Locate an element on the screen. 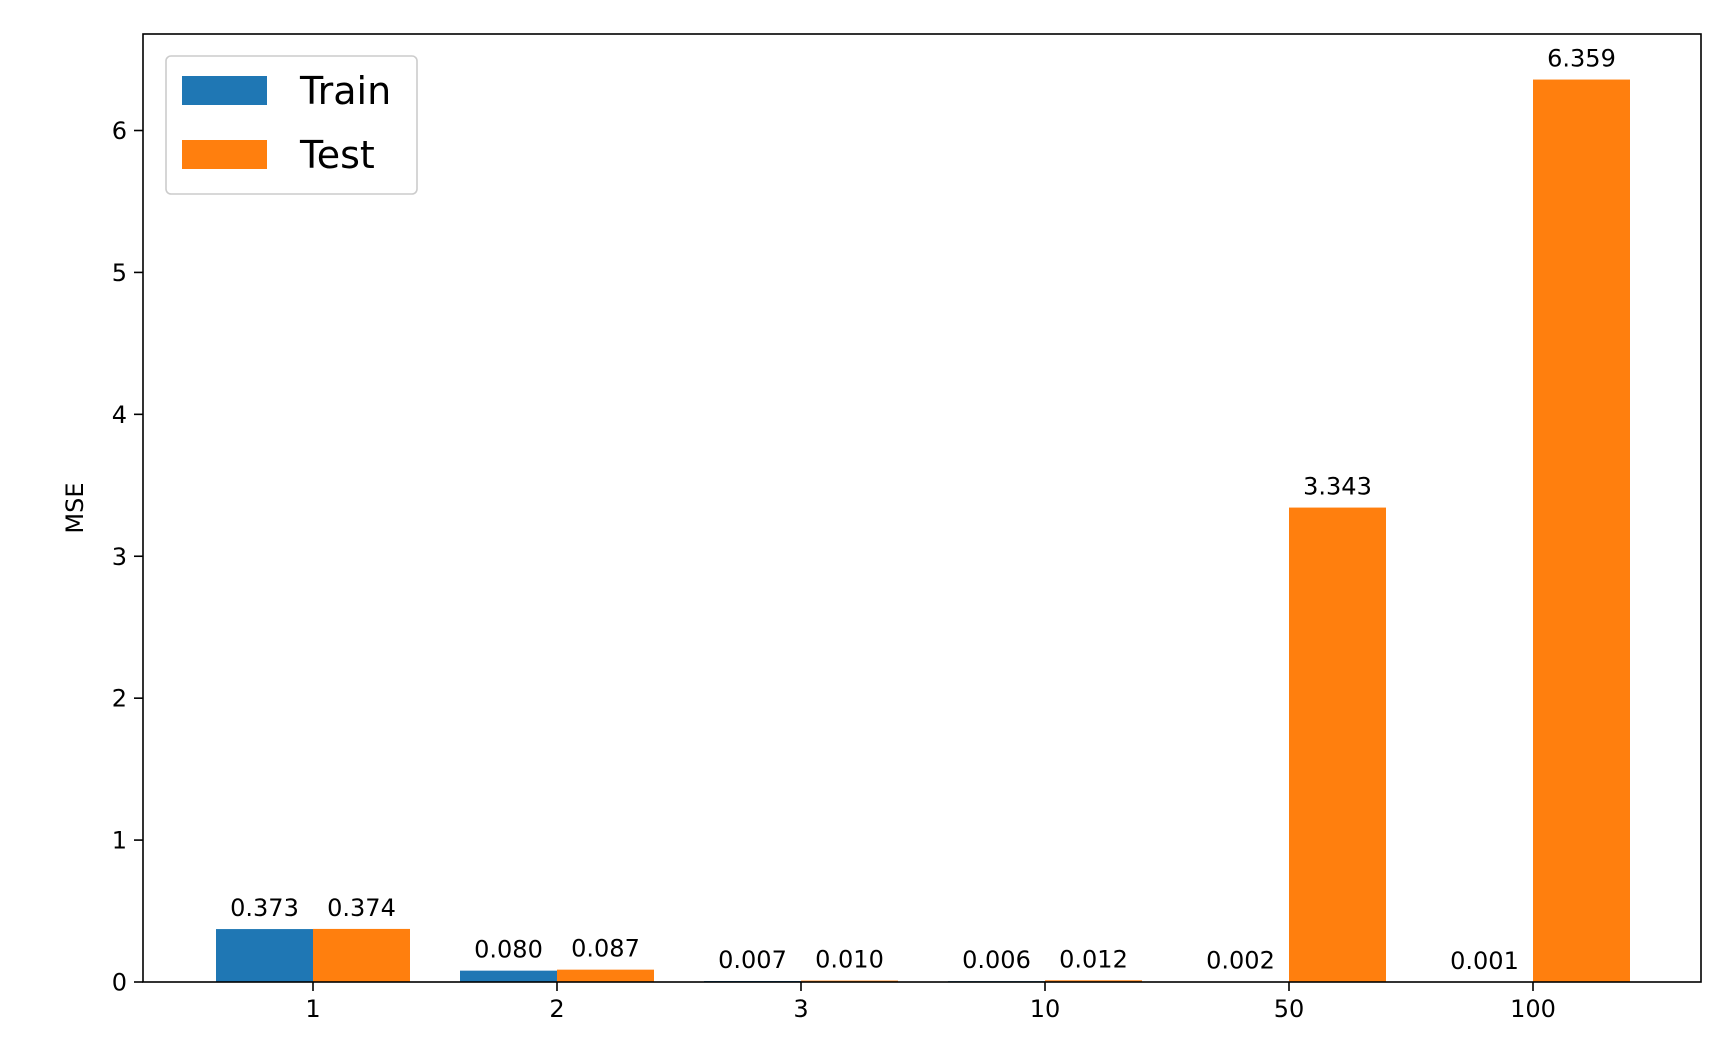 Image resolution: width=1726 pixels, height=1060 pixels. x-tick-label-2: 2 is located at coordinates (556, 1009).